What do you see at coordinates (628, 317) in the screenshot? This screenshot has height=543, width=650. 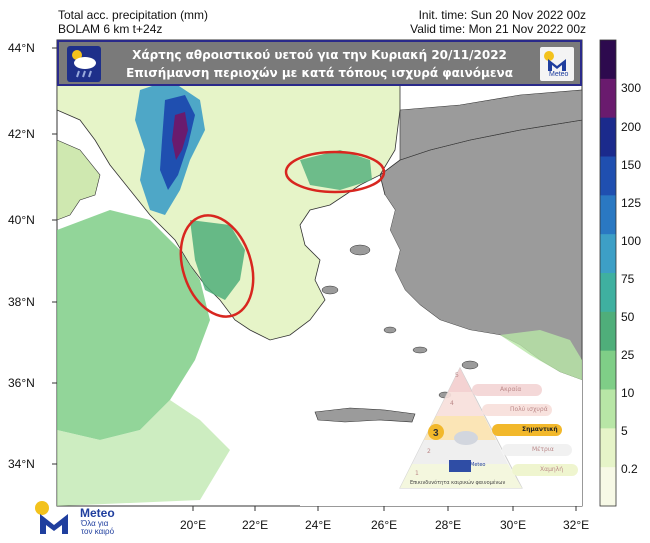 I see `colorbar-label: 50` at bounding box center [628, 317].